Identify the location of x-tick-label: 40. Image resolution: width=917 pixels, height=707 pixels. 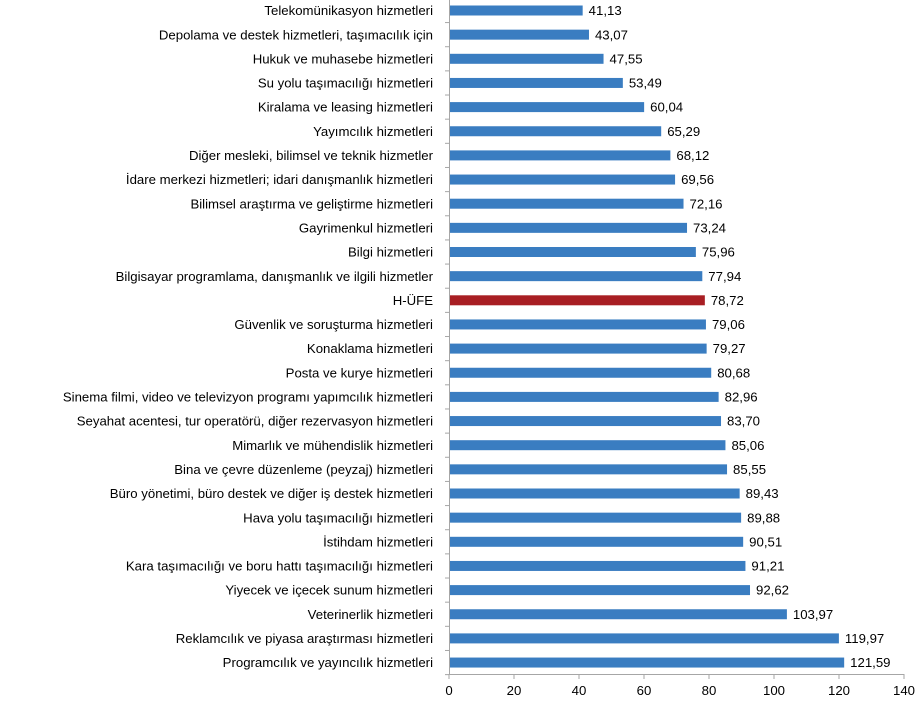
(579, 690).